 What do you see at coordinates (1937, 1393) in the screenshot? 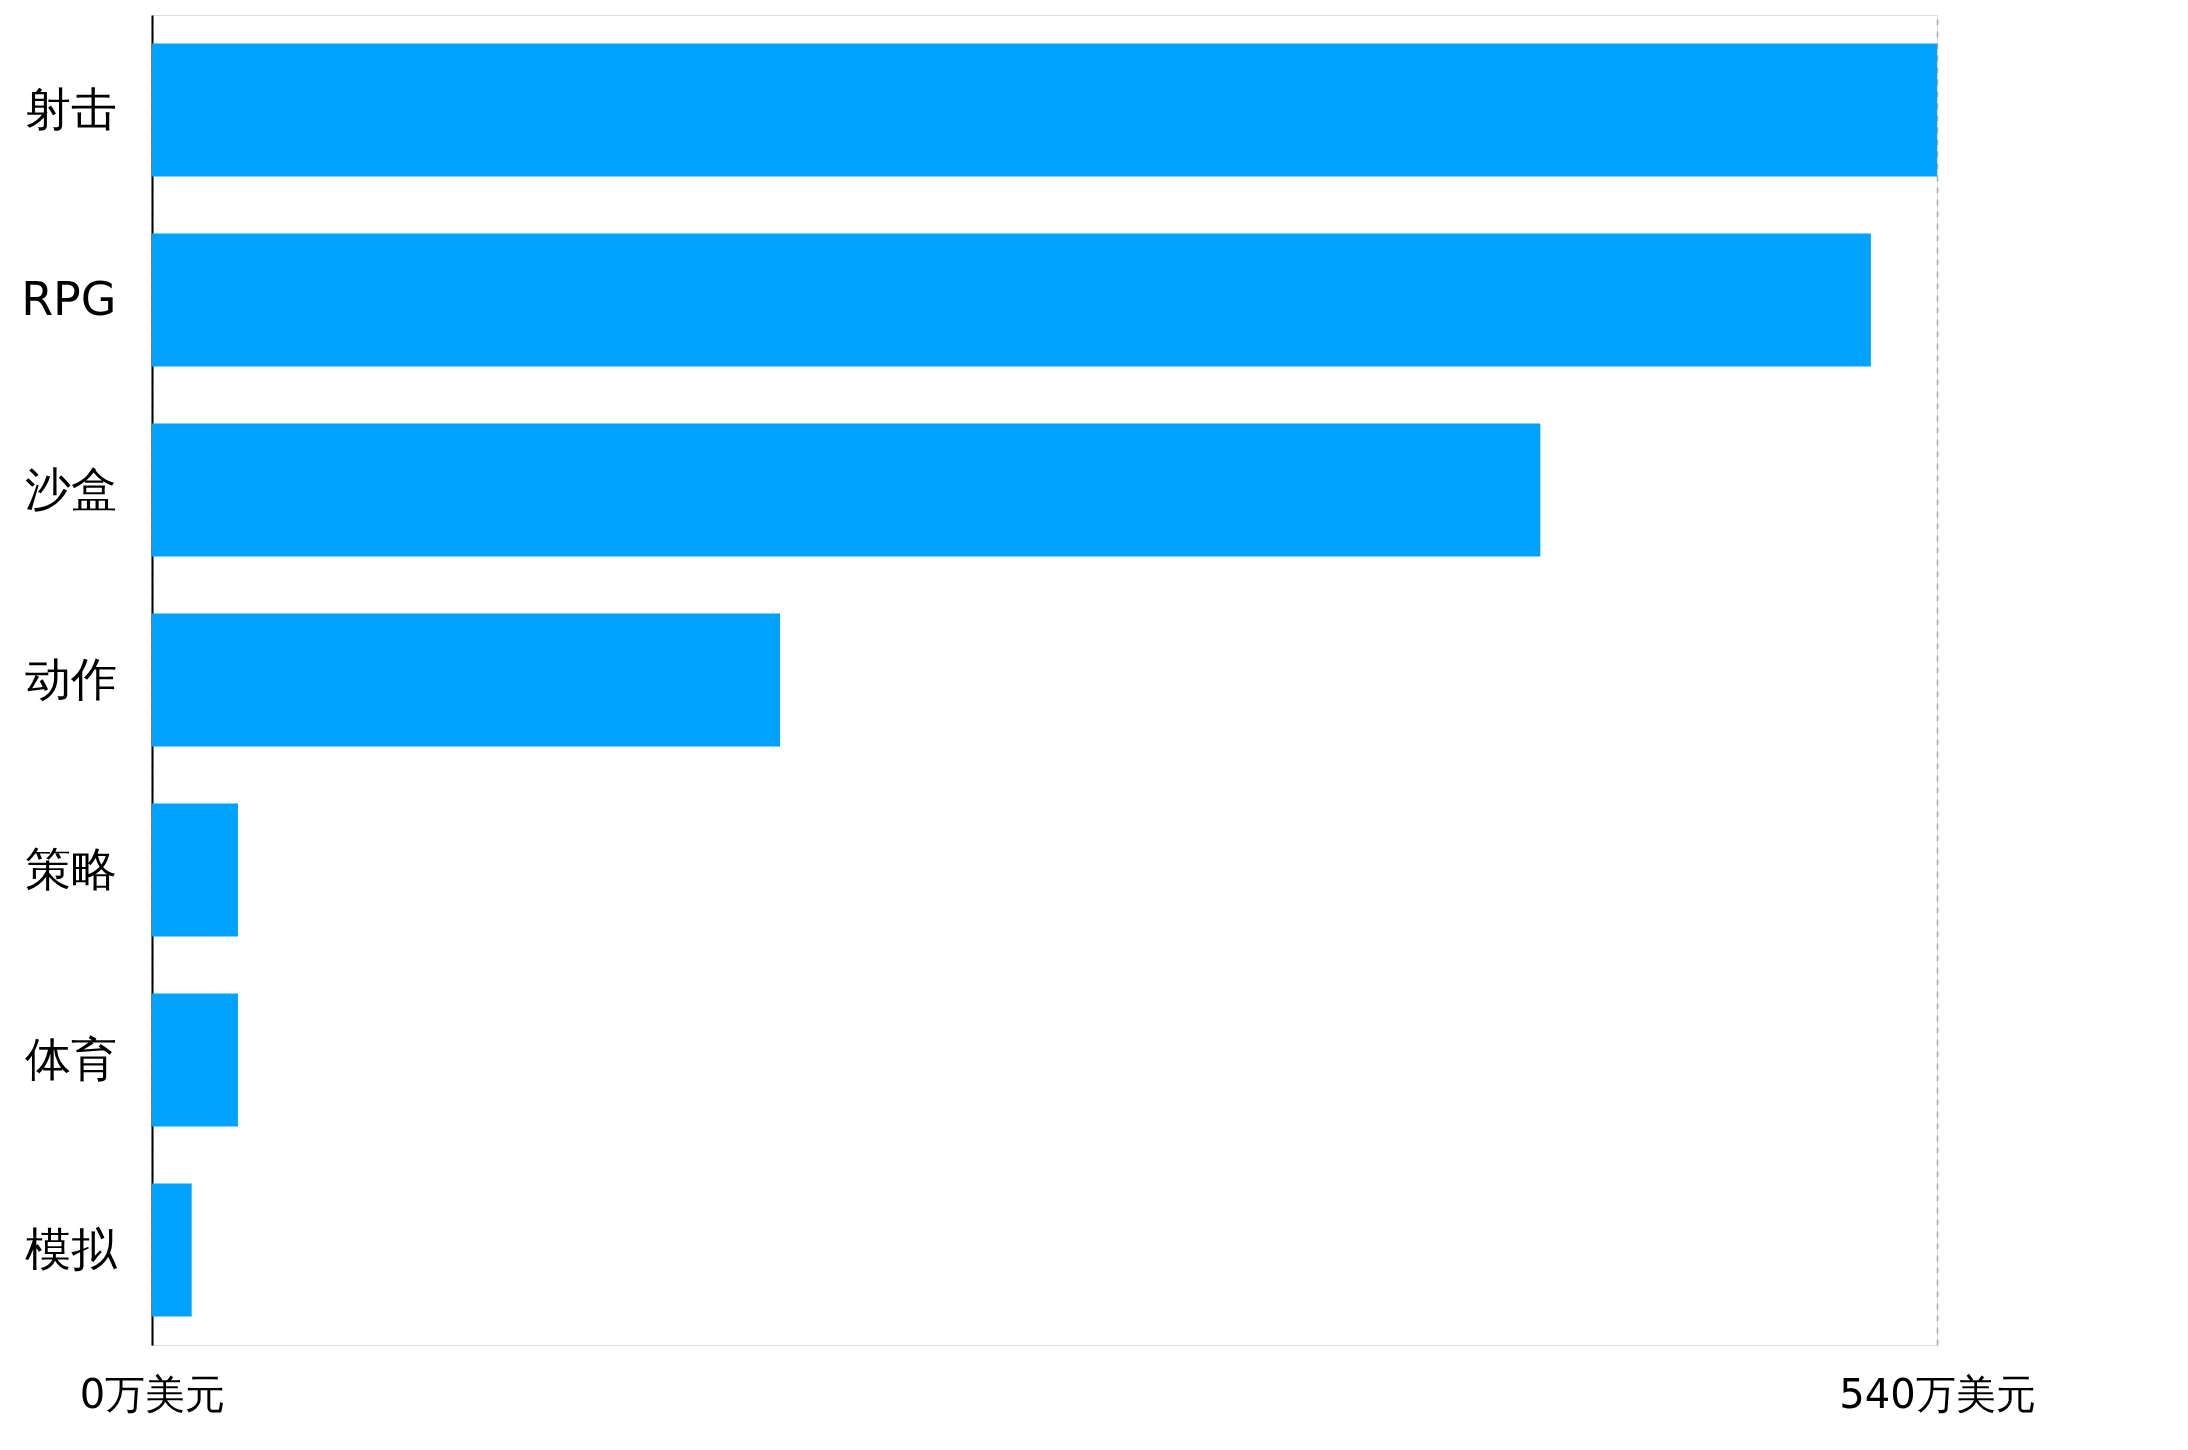
I see `x-tick-label: 540万美元` at bounding box center [1937, 1393].